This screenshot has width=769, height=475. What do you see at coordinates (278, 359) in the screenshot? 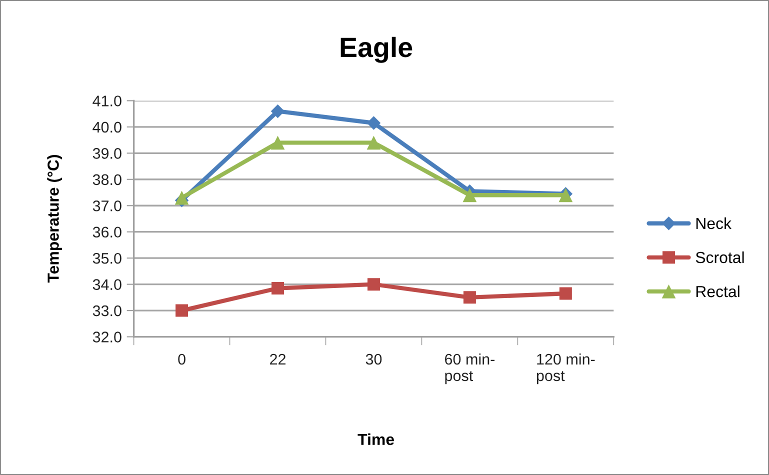
I see `x-tick-label: 22` at bounding box center [278, 359].